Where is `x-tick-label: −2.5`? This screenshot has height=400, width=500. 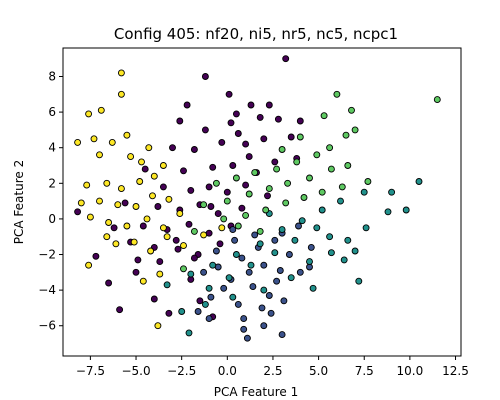
x-tick-label: −2.5 is located at coordinates (181, 371).